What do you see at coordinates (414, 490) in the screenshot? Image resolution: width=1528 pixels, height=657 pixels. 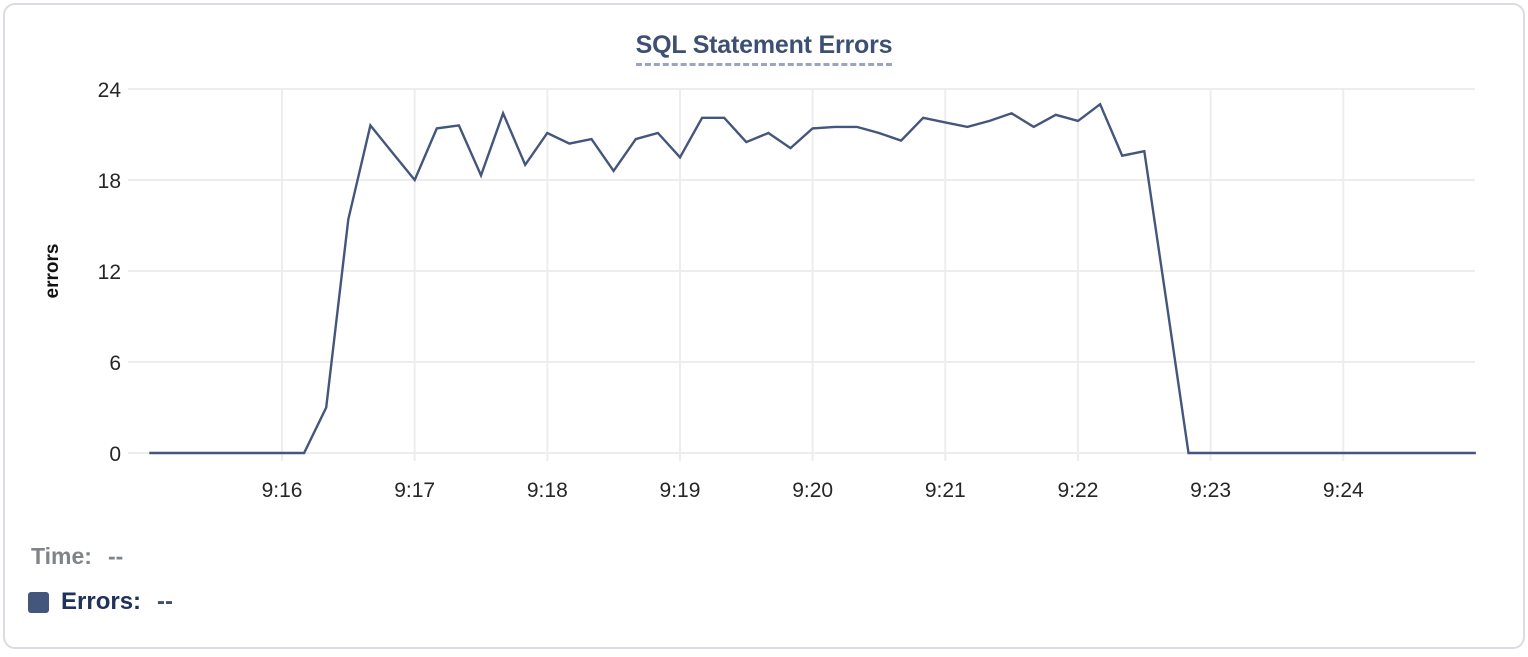 I see `x-tick-label: 9:17` at bounding box center [414, 490].